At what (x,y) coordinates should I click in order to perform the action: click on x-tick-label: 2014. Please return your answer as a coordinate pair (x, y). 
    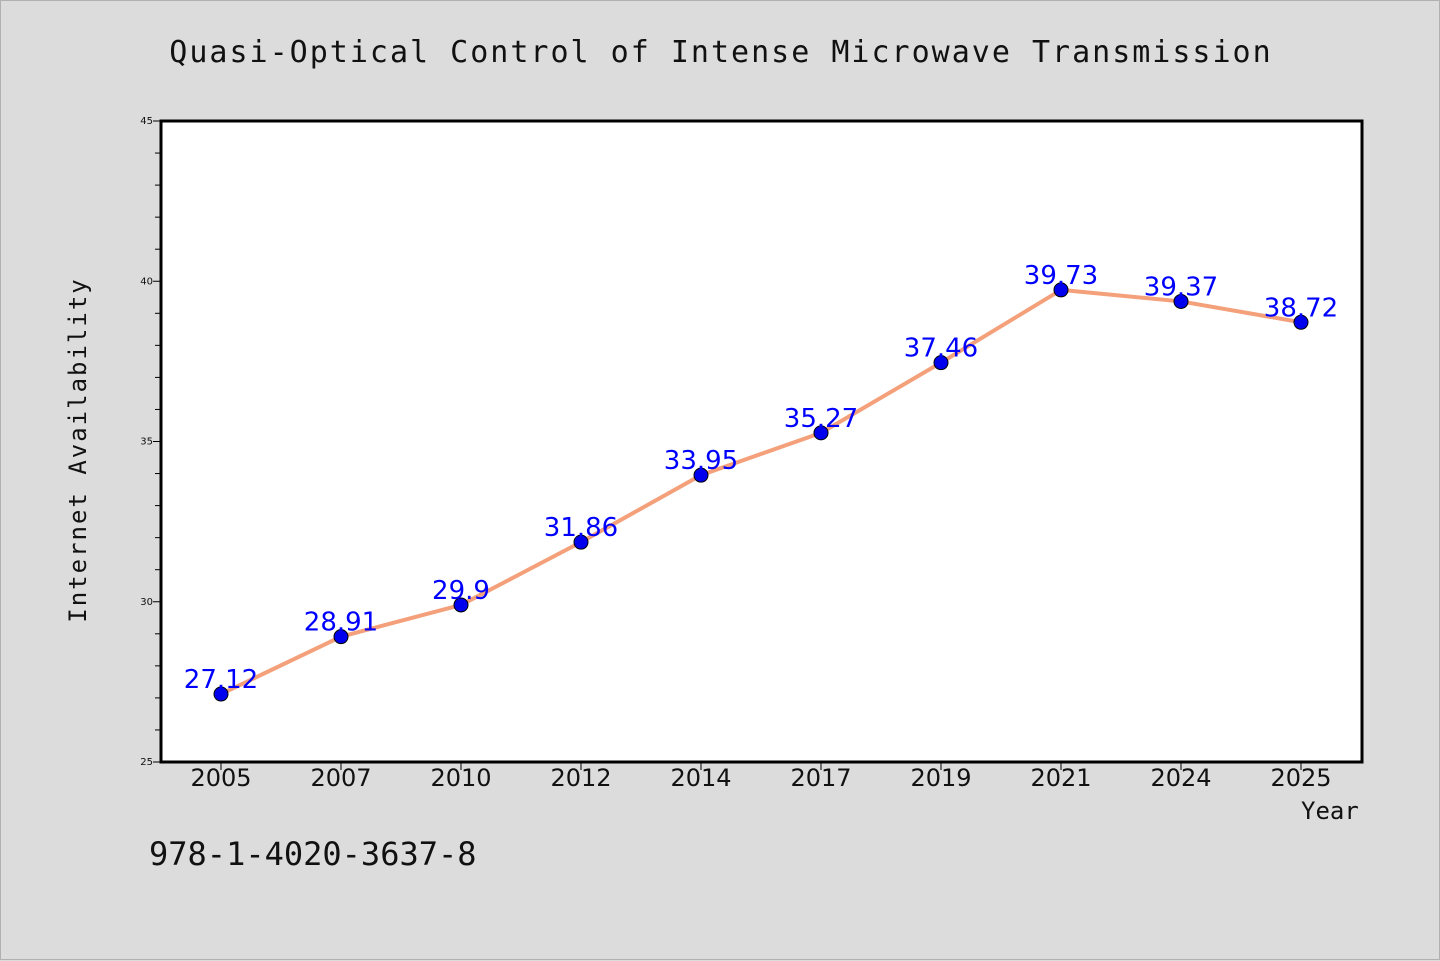
    Looking at the image, I should click on (700, 778).